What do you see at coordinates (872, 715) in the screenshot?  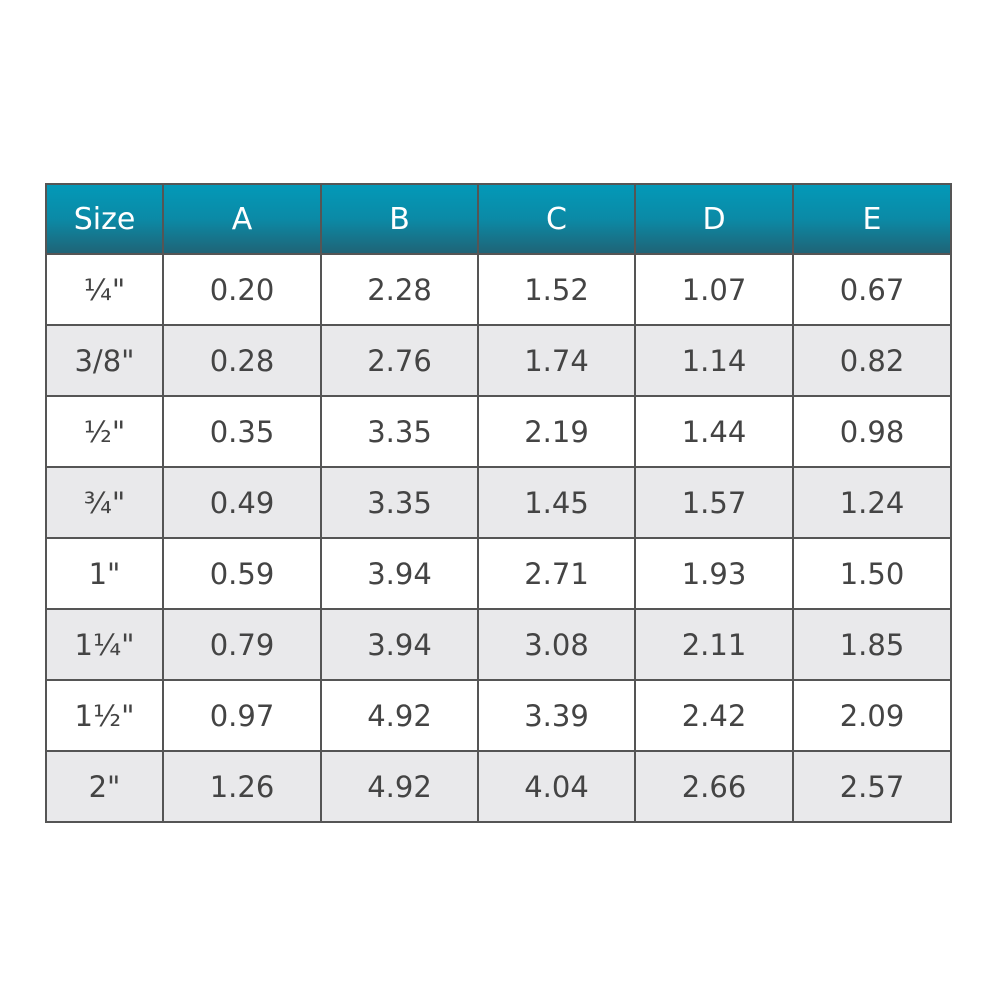 I see `table-cell: 2.09` at bounding box center [872, 715].